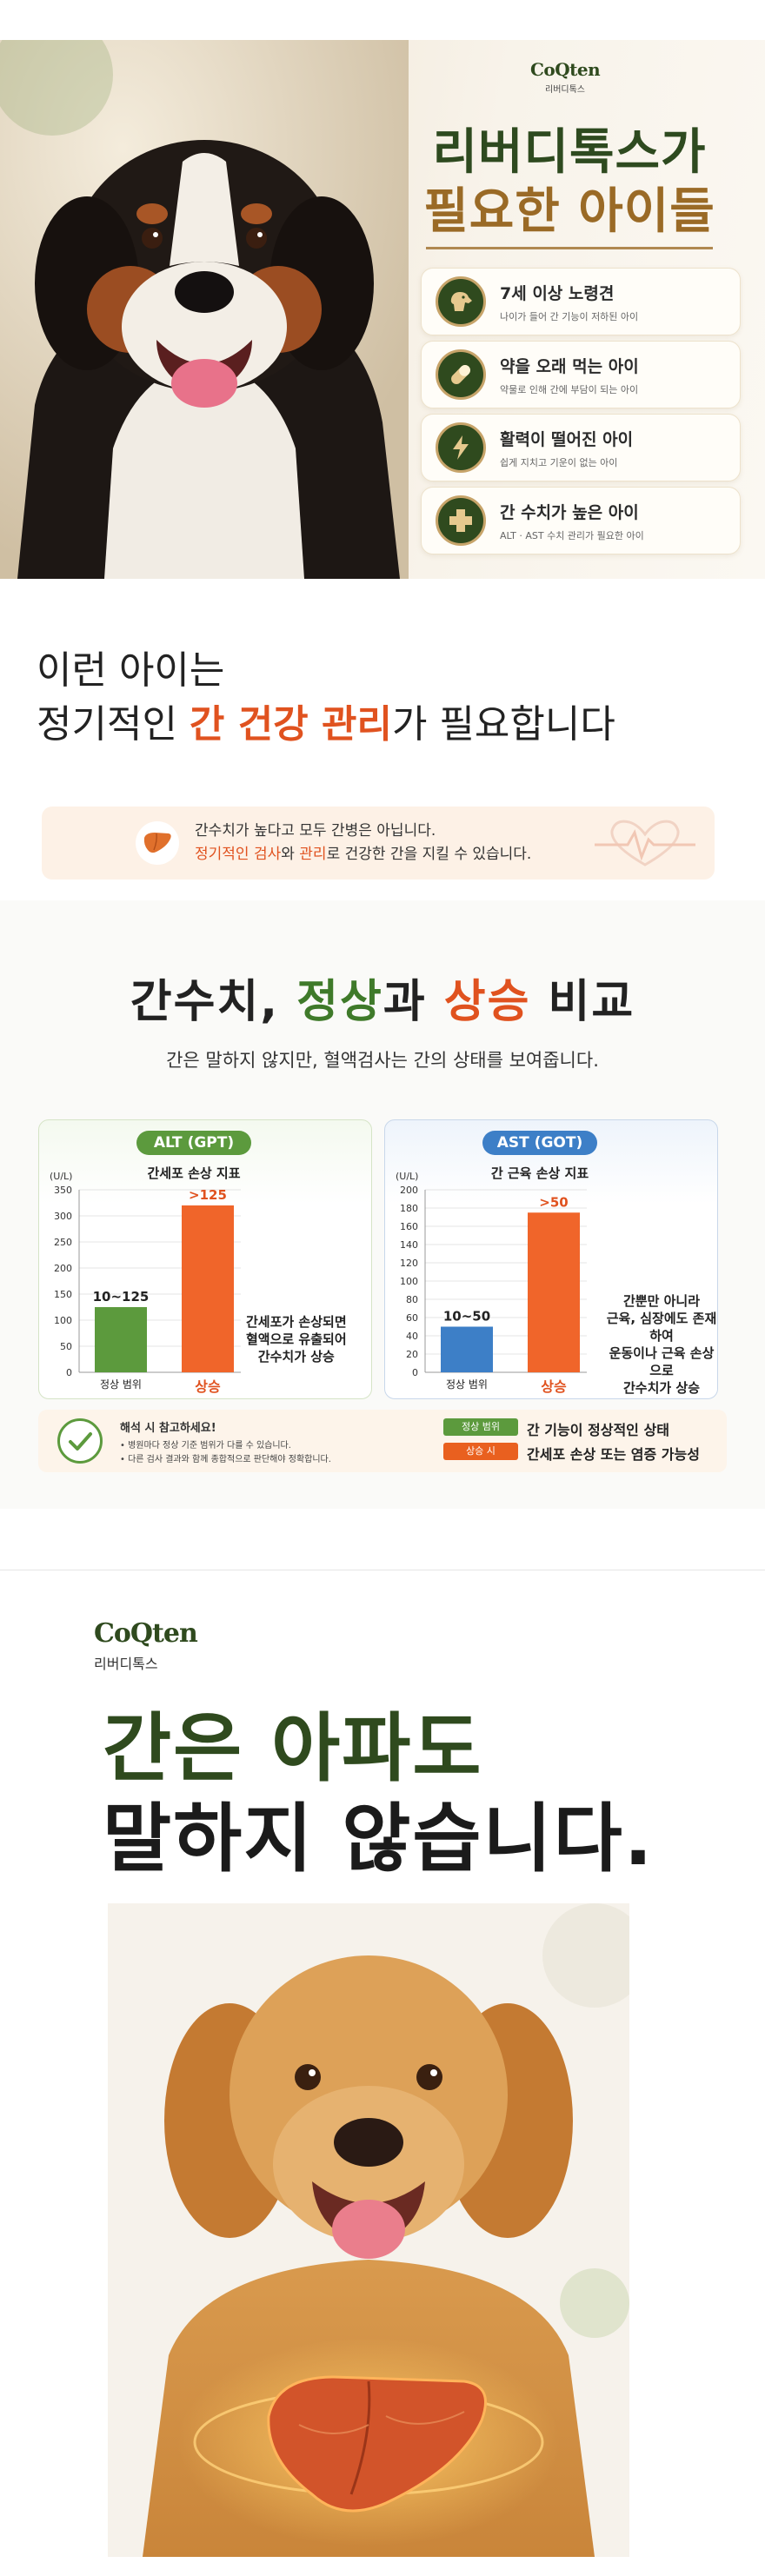 The width and height of the screenshot is (765, 2576). Describe the element at coordinates (554, 1386) in the screenshot. I see `ast-category-label: 상승` at that location.